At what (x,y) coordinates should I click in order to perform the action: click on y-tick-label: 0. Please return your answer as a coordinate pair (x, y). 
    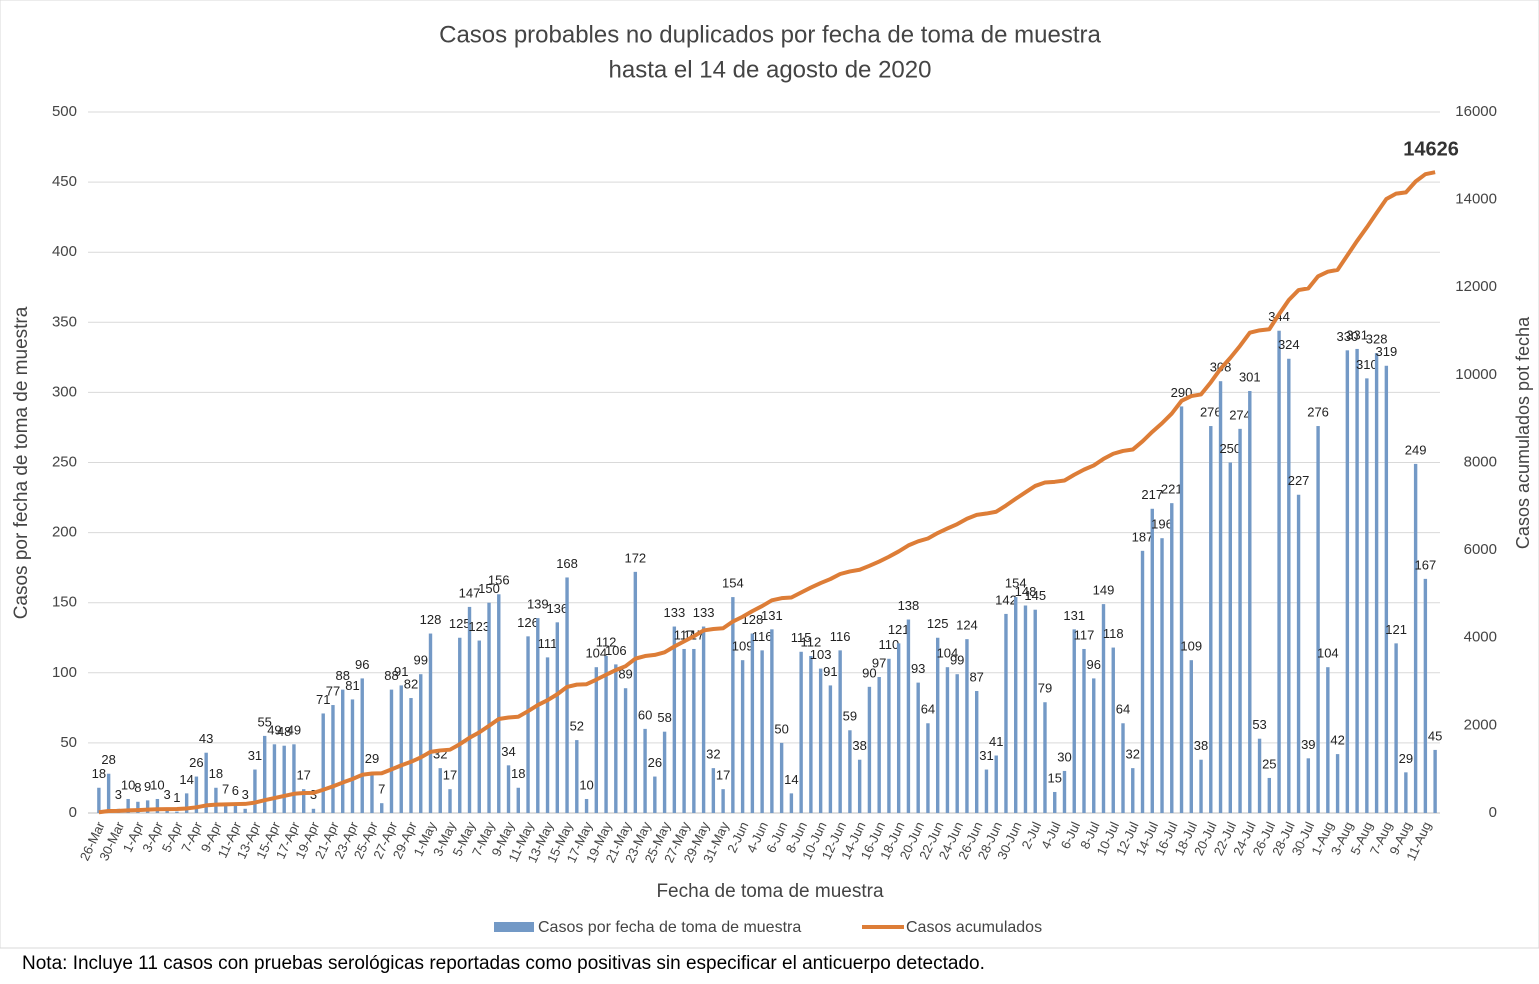
    Looking at the image, I should click on (73, 812).